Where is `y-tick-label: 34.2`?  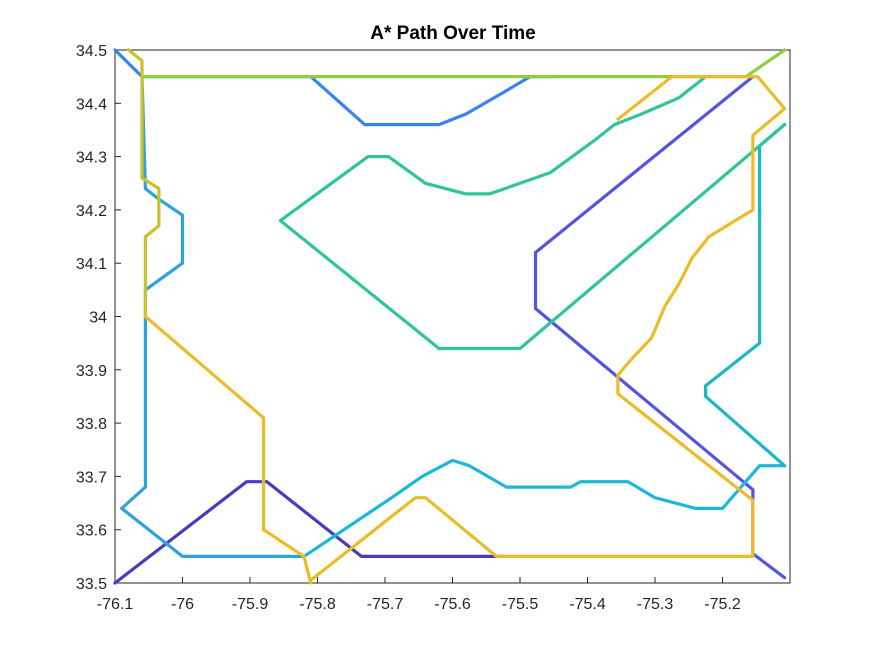
y-tick-label: 34.2 is located at coordinates (91, 211).